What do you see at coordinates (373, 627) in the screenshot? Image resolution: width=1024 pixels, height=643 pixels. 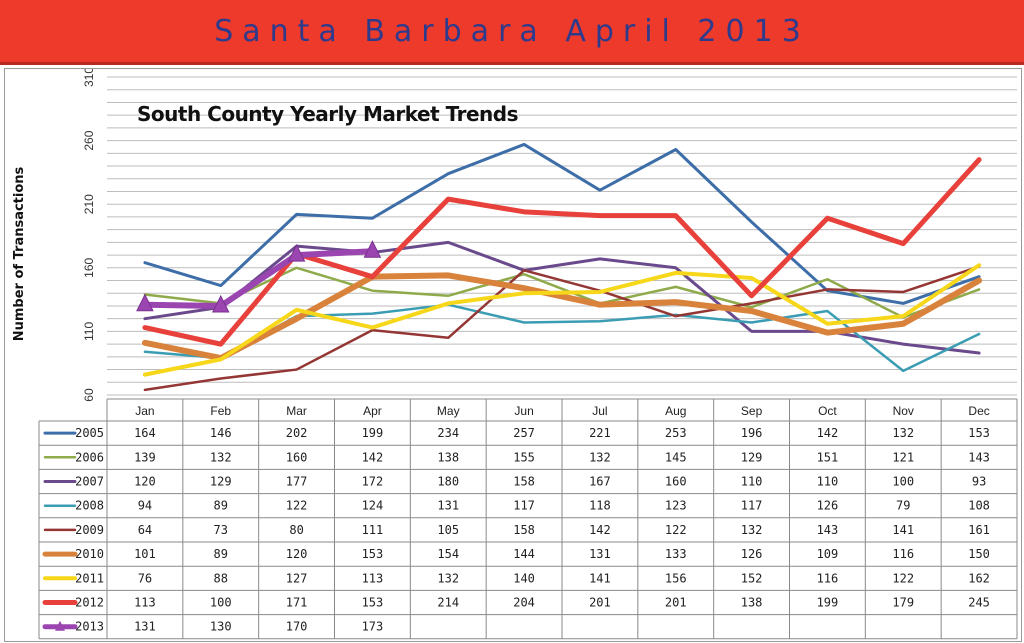 I see `table-cell-value: 173` at bounding box center [373, 627].